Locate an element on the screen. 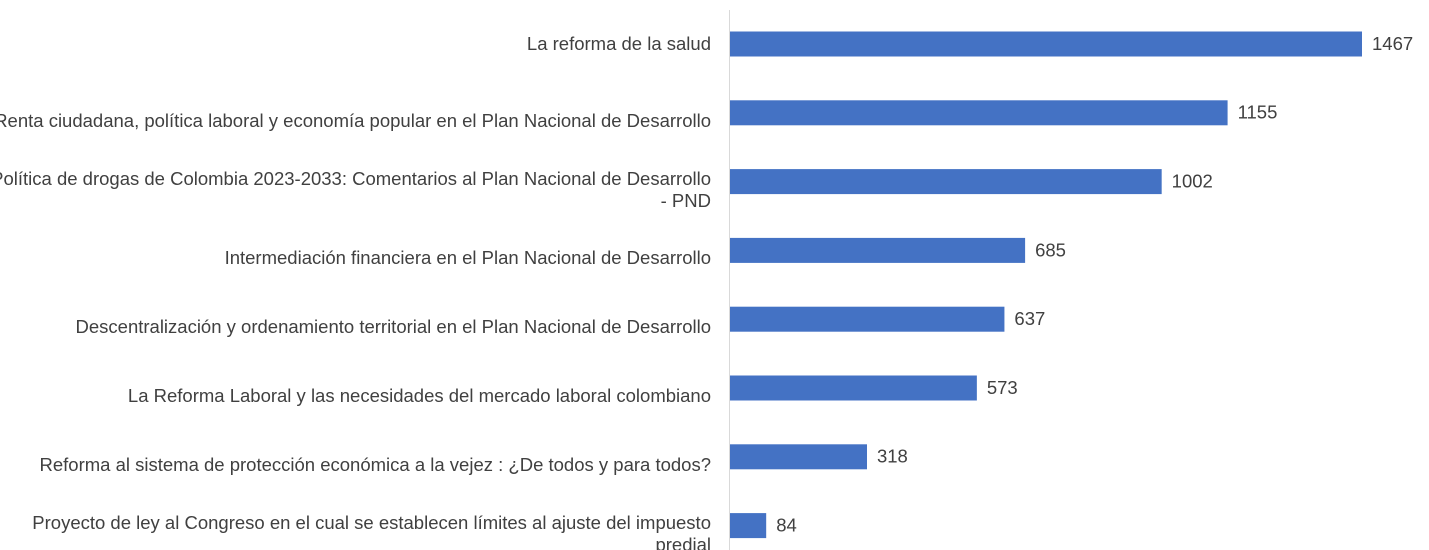 This screenshot has width=1429, height=550. value-label: 685 is located at coordinates (1050, 249).